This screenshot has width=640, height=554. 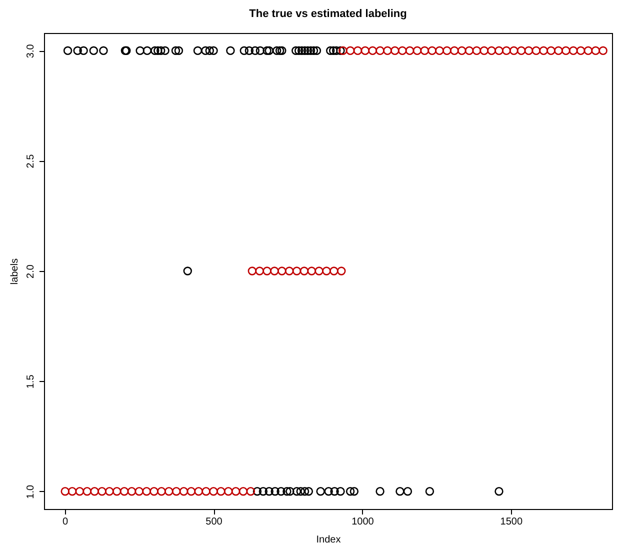 What do you see at coordinates (31, 381) in the screenshot?
I see `y-tick-label: 1.5` at bounding box center [31, 381].